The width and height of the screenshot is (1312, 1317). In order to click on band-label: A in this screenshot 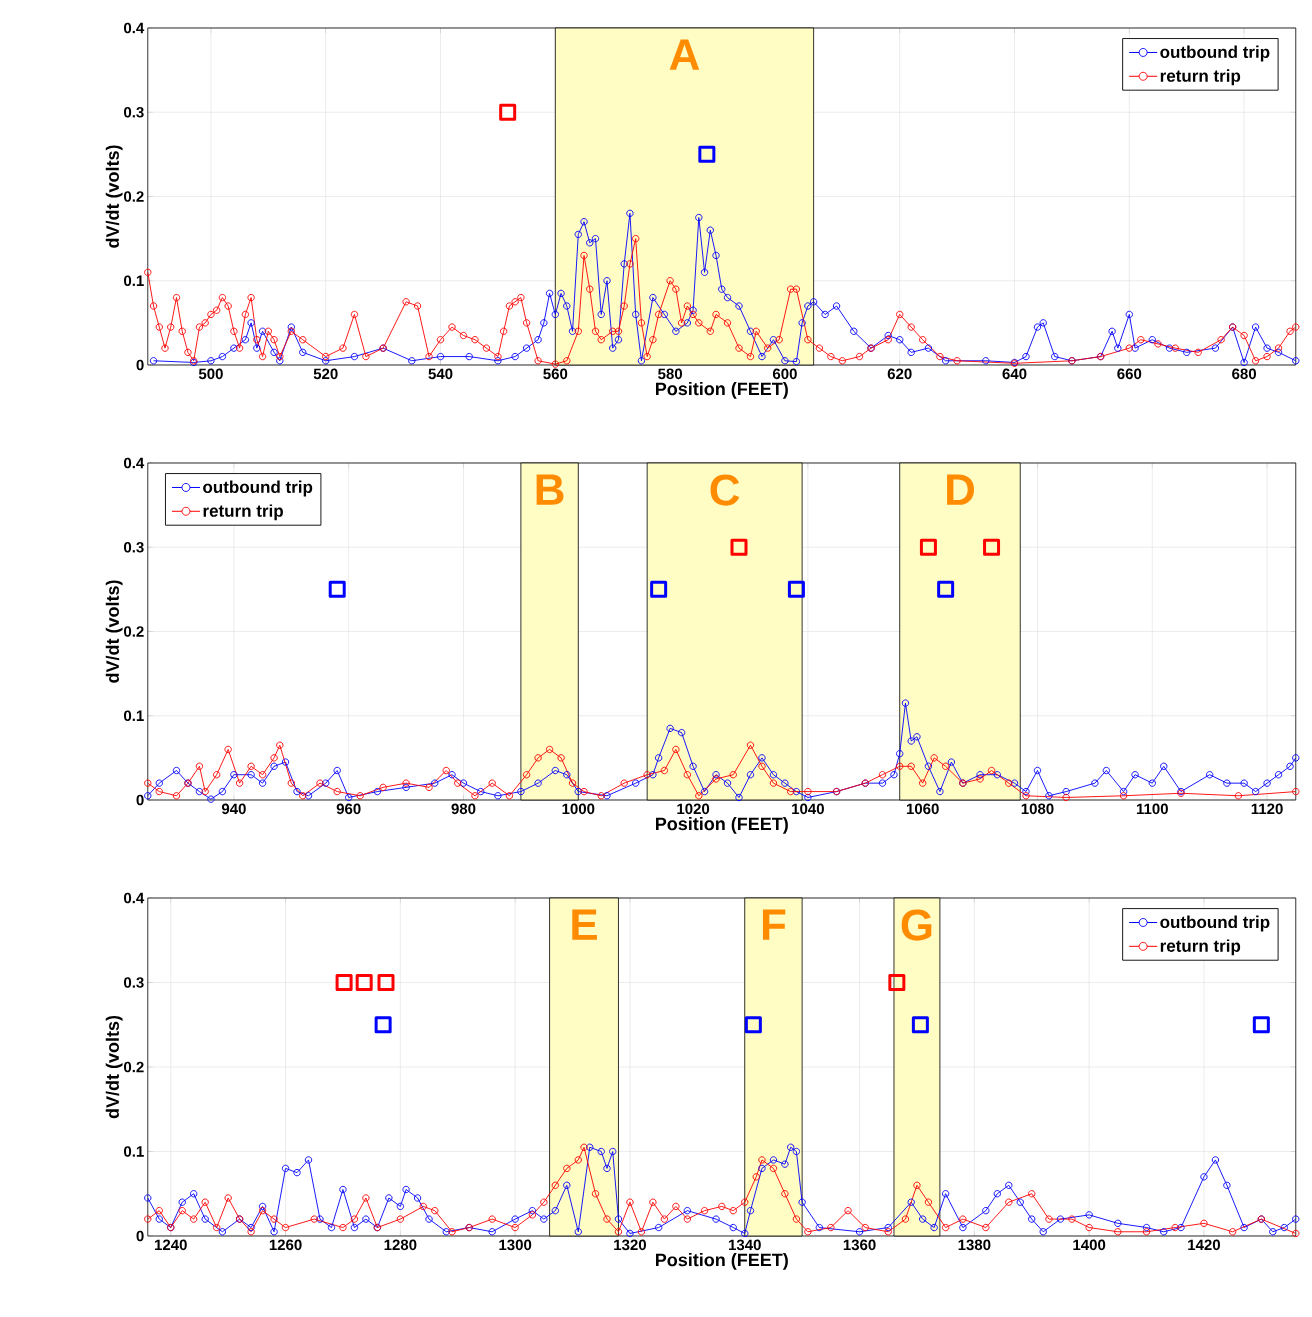, I will do `click(684, 54)`.